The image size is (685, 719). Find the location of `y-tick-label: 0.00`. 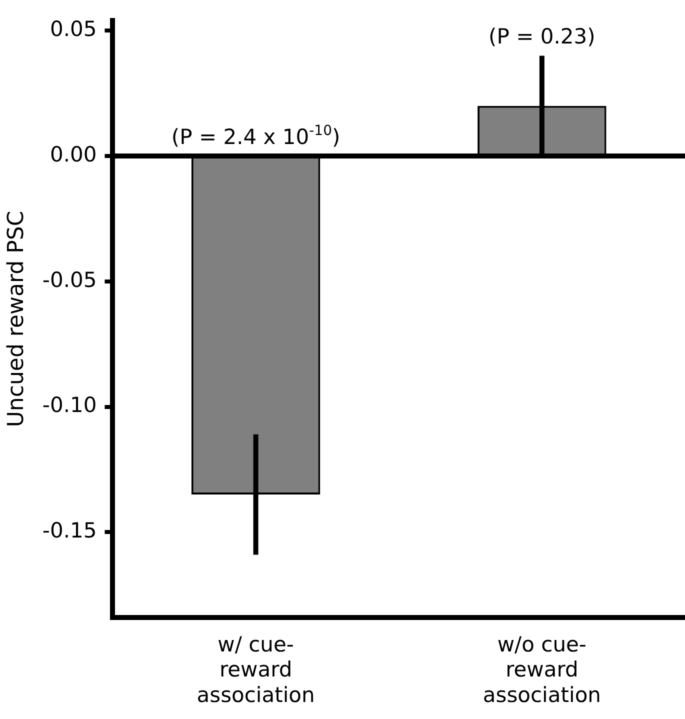

y-tick-label: 0.00 is located at coordinates (73, 154).